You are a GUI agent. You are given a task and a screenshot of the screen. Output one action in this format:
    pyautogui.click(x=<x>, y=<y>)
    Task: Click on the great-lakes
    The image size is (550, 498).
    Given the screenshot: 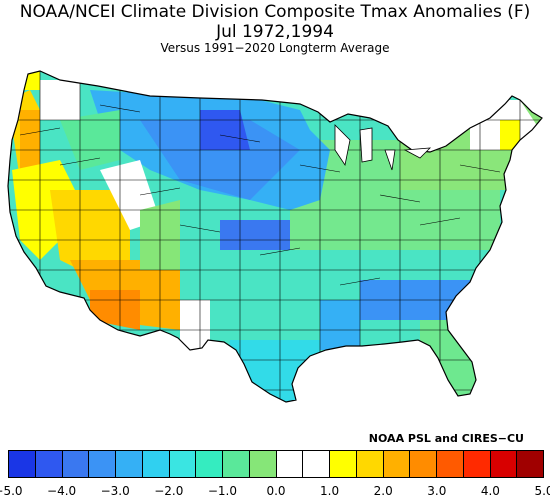 What is the action you would take?
    pyautogui.click(x=383, y=147)
    